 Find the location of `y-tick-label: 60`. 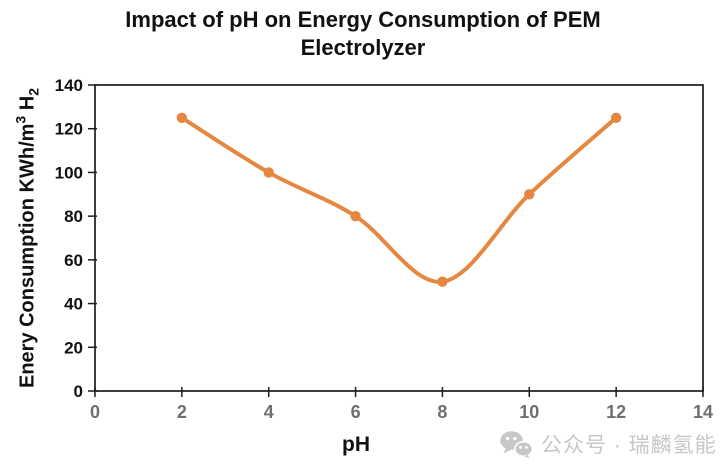

y-tick-label: 60 is located at coordinates (73, 260).